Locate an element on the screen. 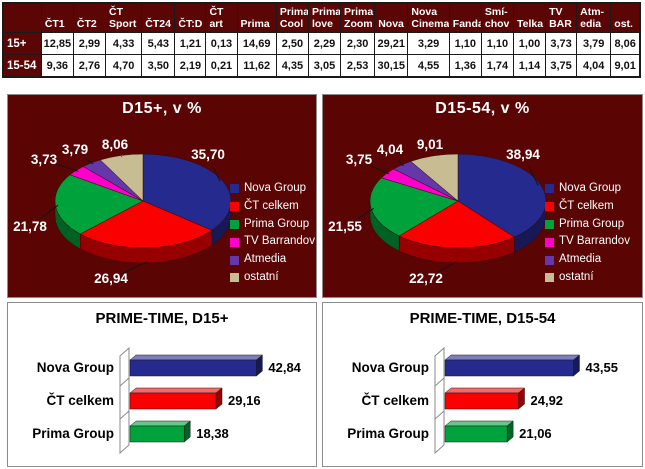  share-value-cell: 1,10 is located at coordinates (465, 44).